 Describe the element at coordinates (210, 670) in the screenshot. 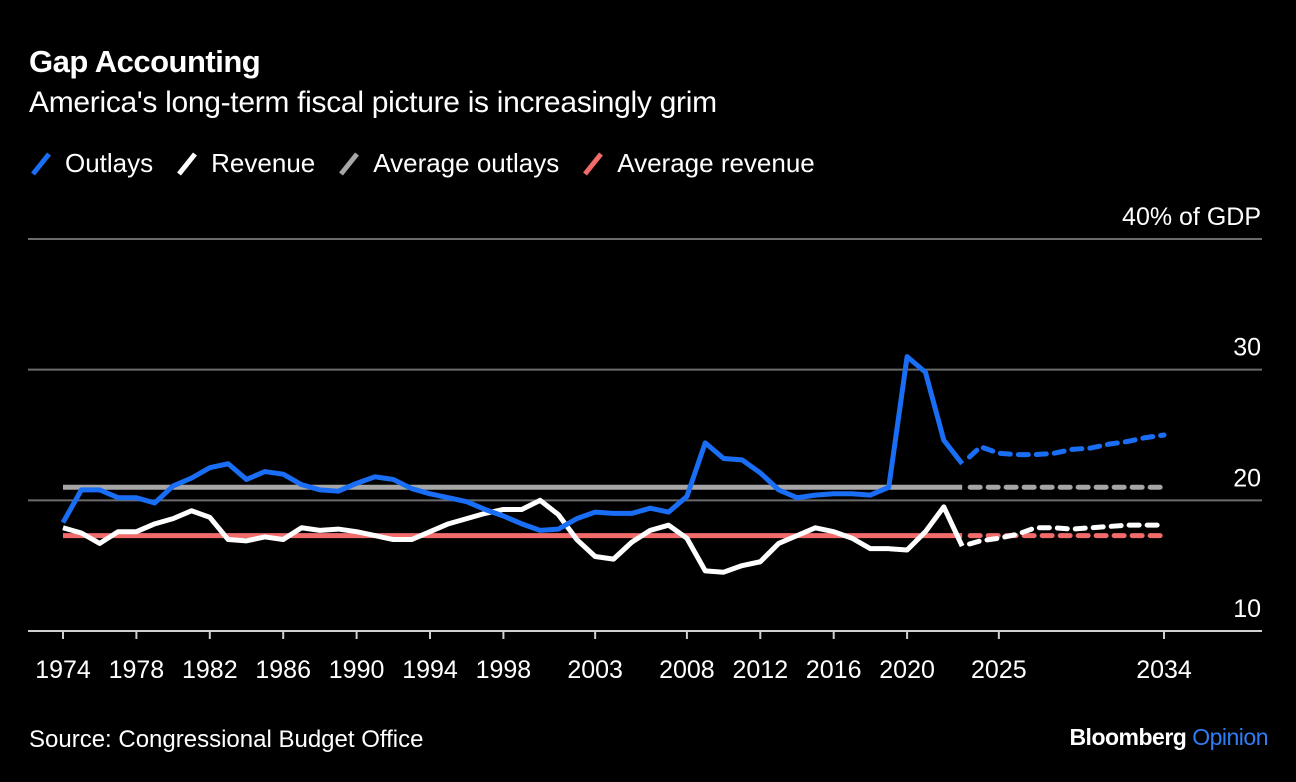

I see `x-tick-label-1982: 1982` at that location.